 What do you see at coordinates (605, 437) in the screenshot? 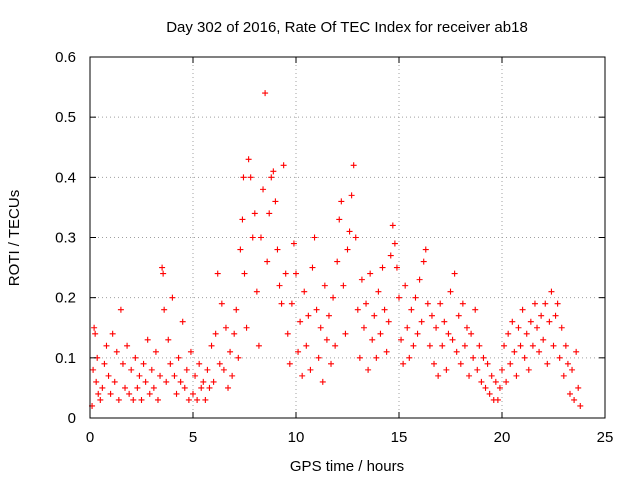
I see `x-tick-label: 25` at bounding box center [605, 437].